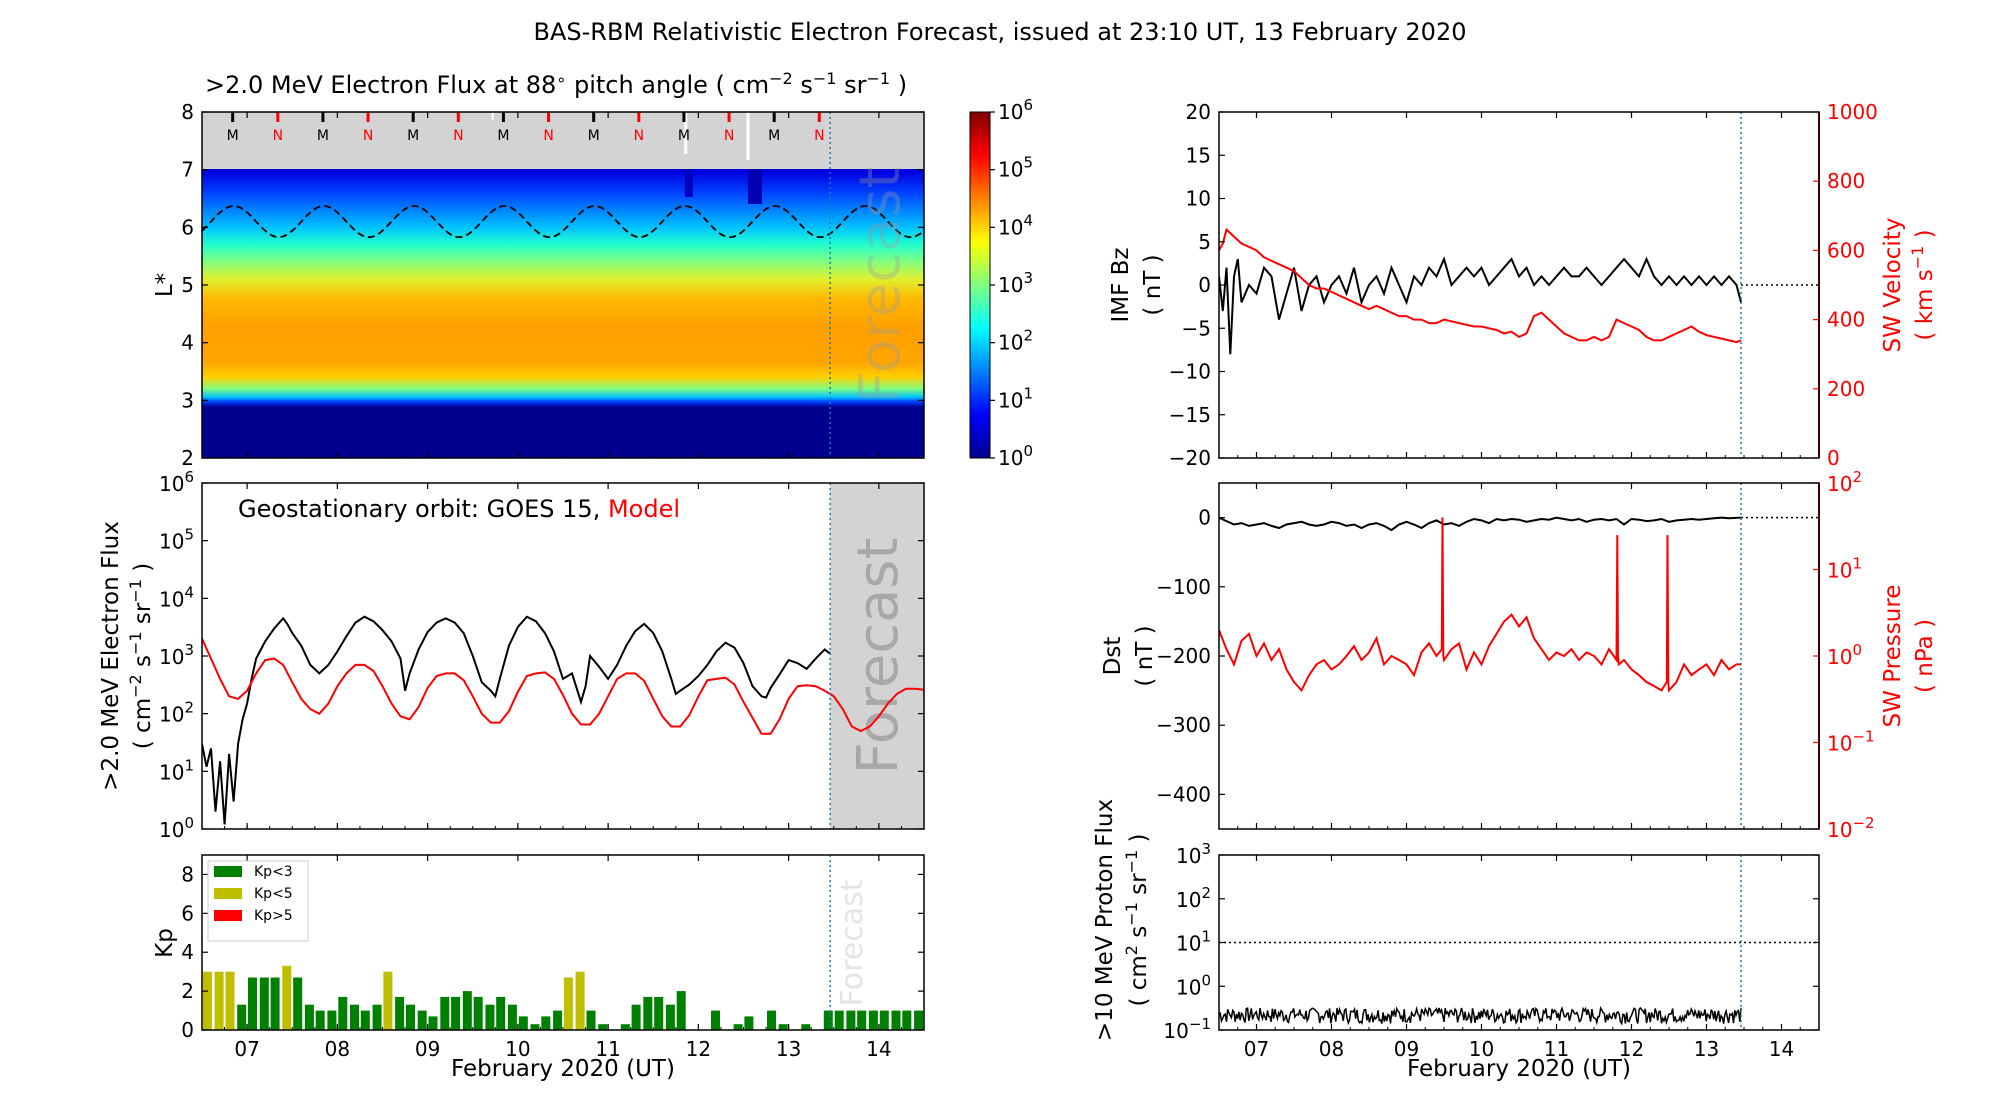 The width and height of the screenshot is (2000, 1100). I want to click on dst-ytick-label: −400, so click(1183, 794).